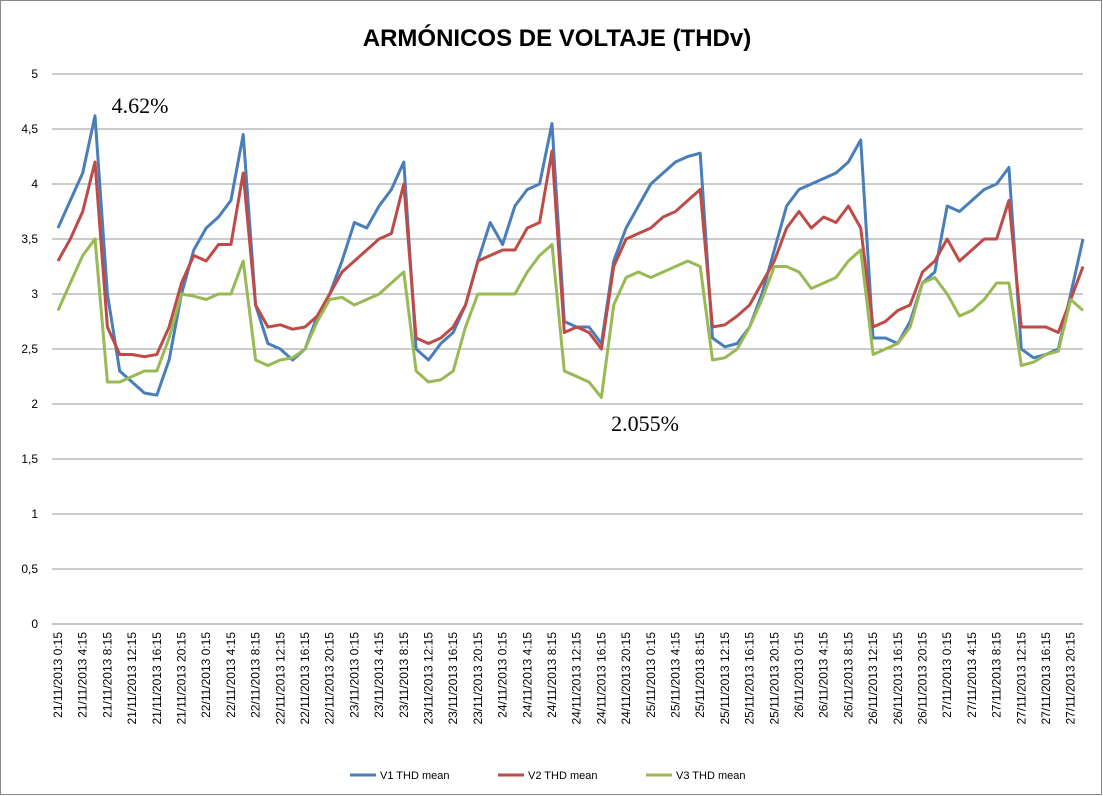 Image resolution: width=1103 pixels, height=796 pixels. Describe the element at coordinates (601, 678) in the screenshot. I see `x-tick-label: 24/11/2013 16:15` at that location.